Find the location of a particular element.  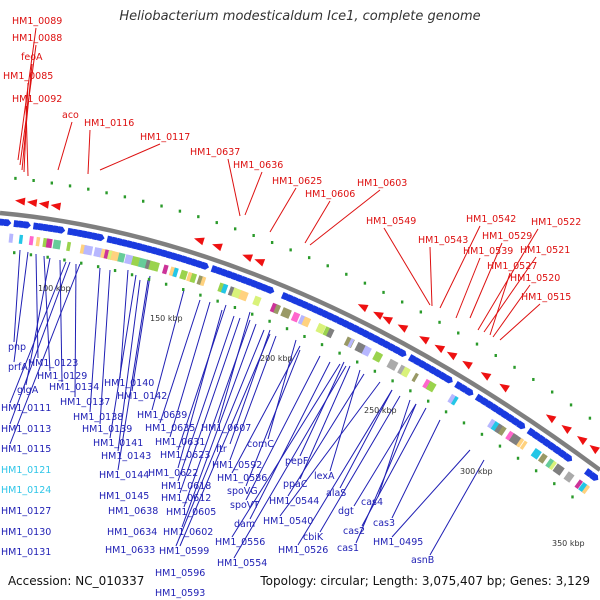

gene-label: HM1_0092 is located at coordinates (37, 99).